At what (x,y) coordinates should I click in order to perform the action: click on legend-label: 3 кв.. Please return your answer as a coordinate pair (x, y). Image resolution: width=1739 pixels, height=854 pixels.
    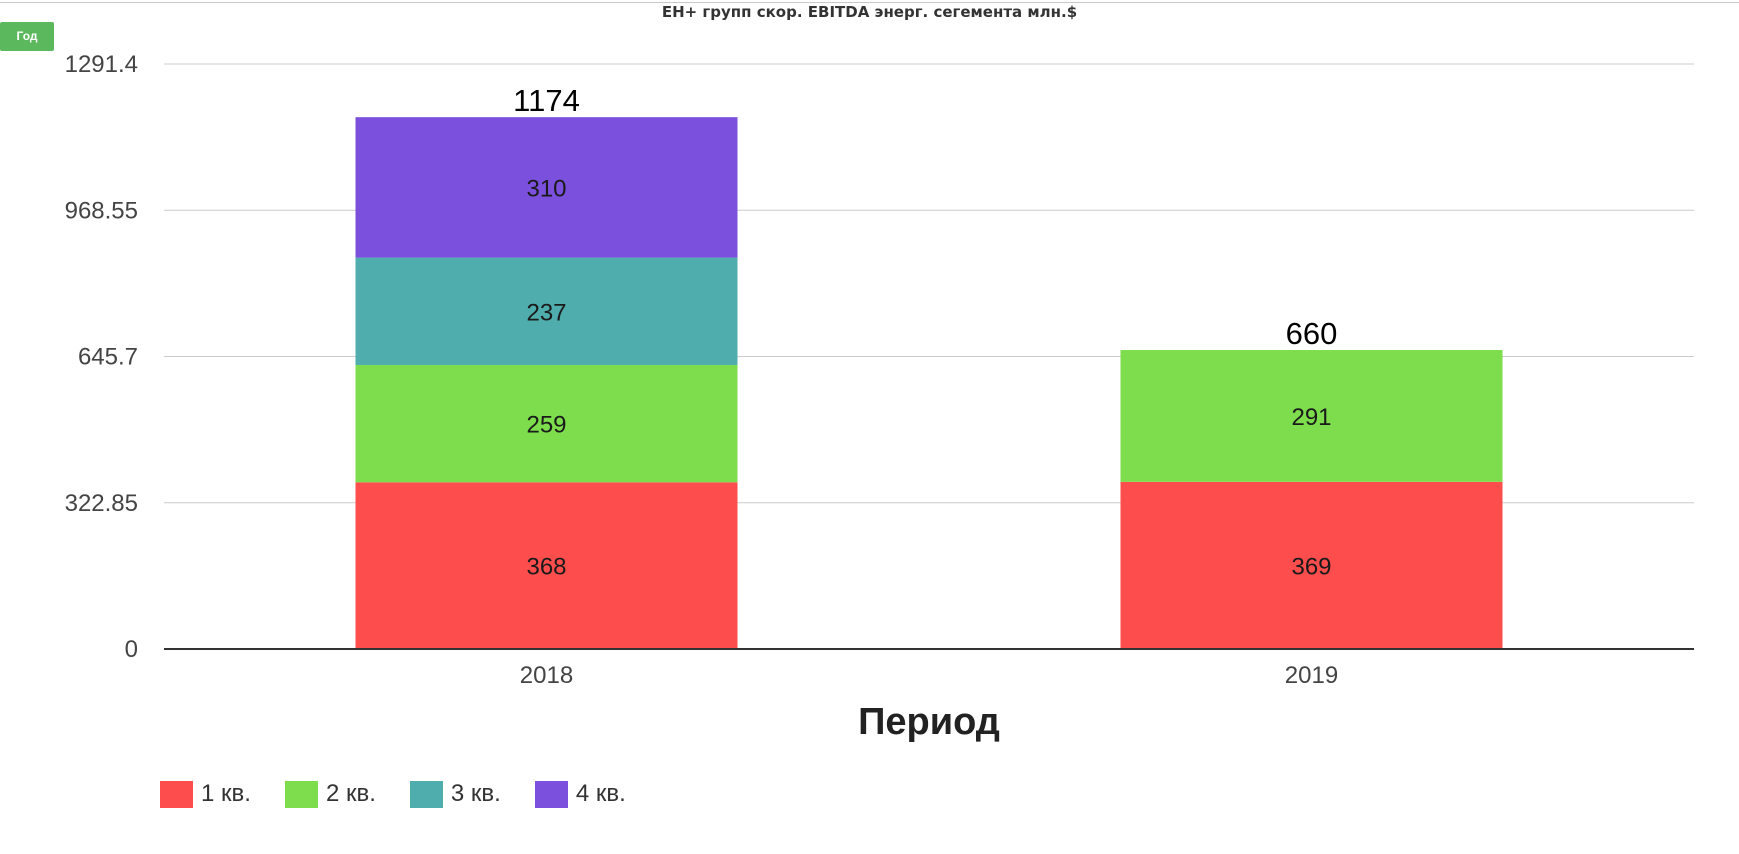
    Looking at the image, I should click on (475, 793).